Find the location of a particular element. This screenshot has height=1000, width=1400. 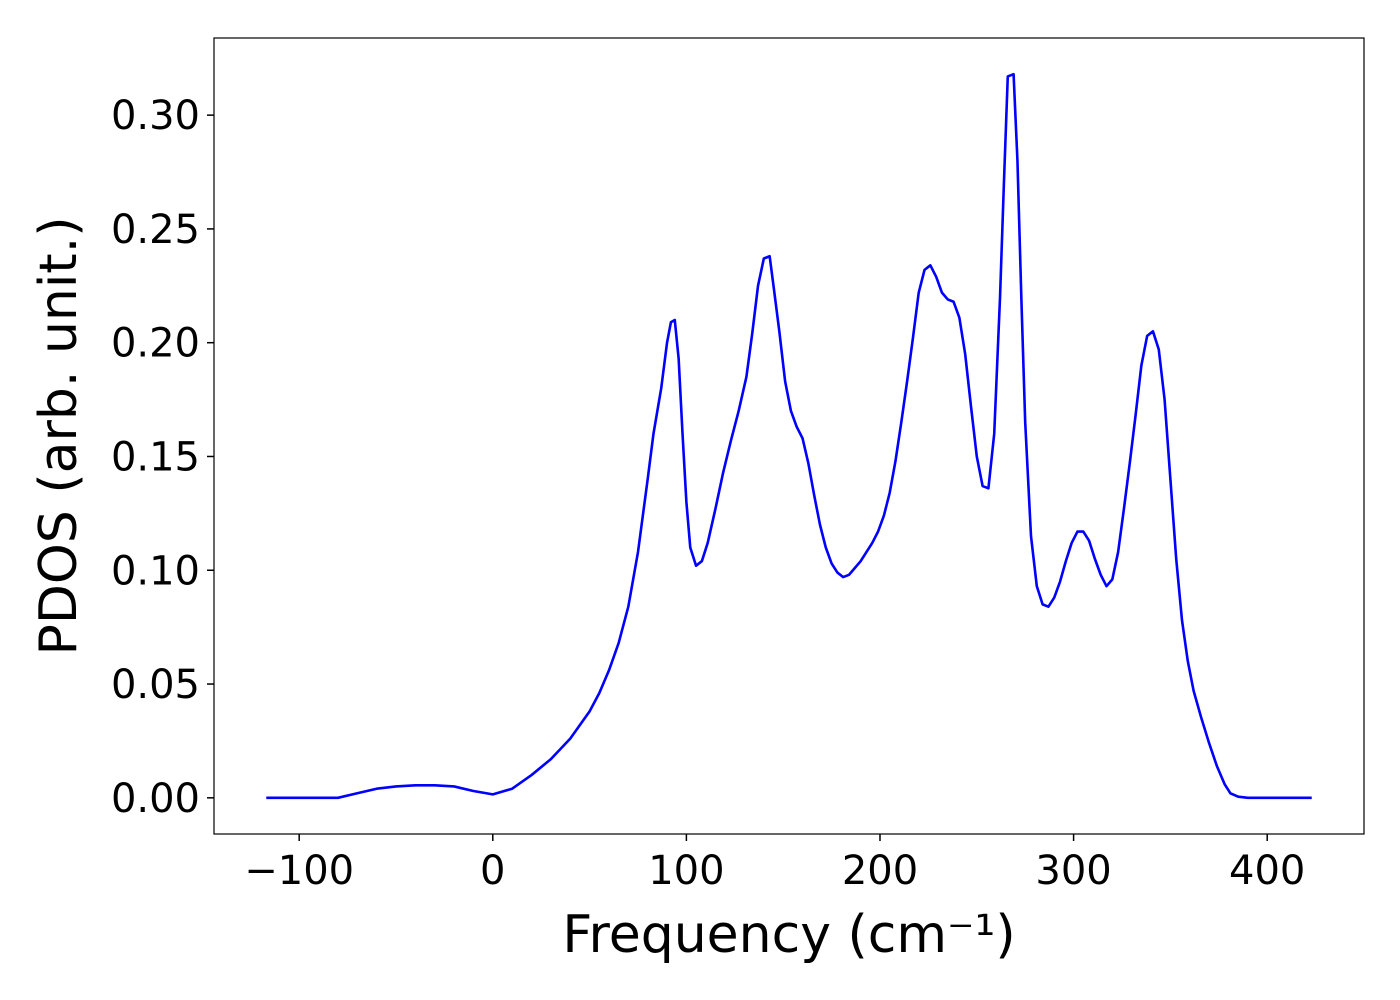

x-tick-label: 0 is located at coordinates (492, 871).